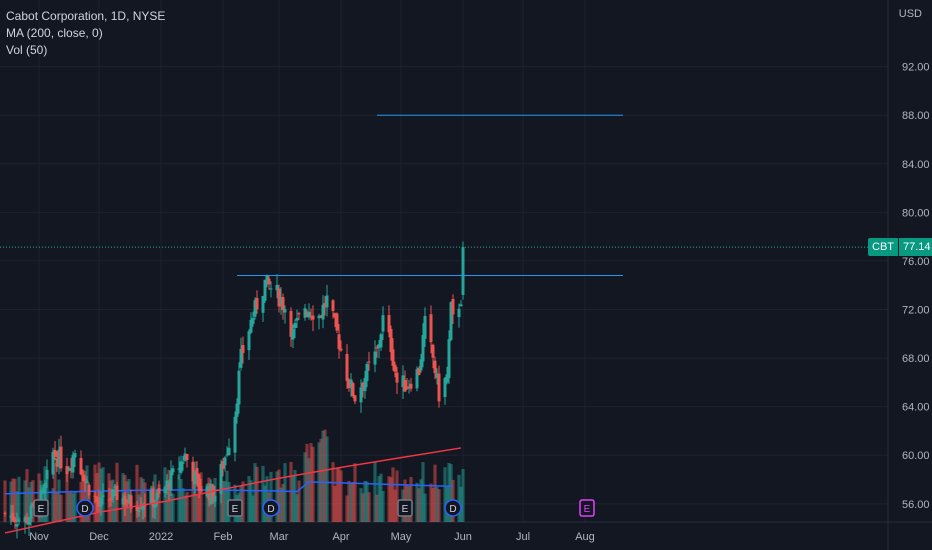 Image resolution: width=932 pixels, height=550 pixels. What do you see at coordinates (39, 537) in the screenshot?
I see `time-tick-label: Nov` at bounding box center [39, 537].